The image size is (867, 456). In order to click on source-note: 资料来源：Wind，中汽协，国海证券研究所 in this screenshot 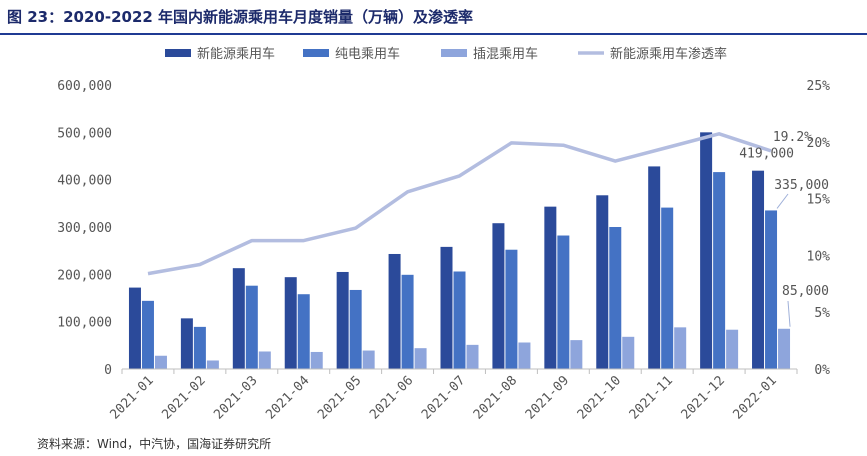, I will do `click(154, 444)`.